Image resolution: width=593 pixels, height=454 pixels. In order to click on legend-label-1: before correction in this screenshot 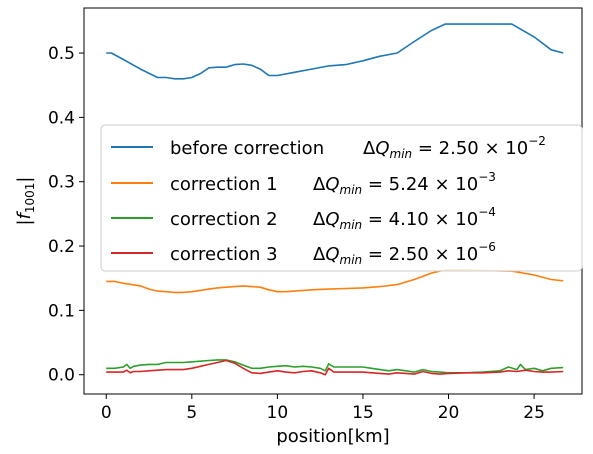, I will do `click(247, 148)`.